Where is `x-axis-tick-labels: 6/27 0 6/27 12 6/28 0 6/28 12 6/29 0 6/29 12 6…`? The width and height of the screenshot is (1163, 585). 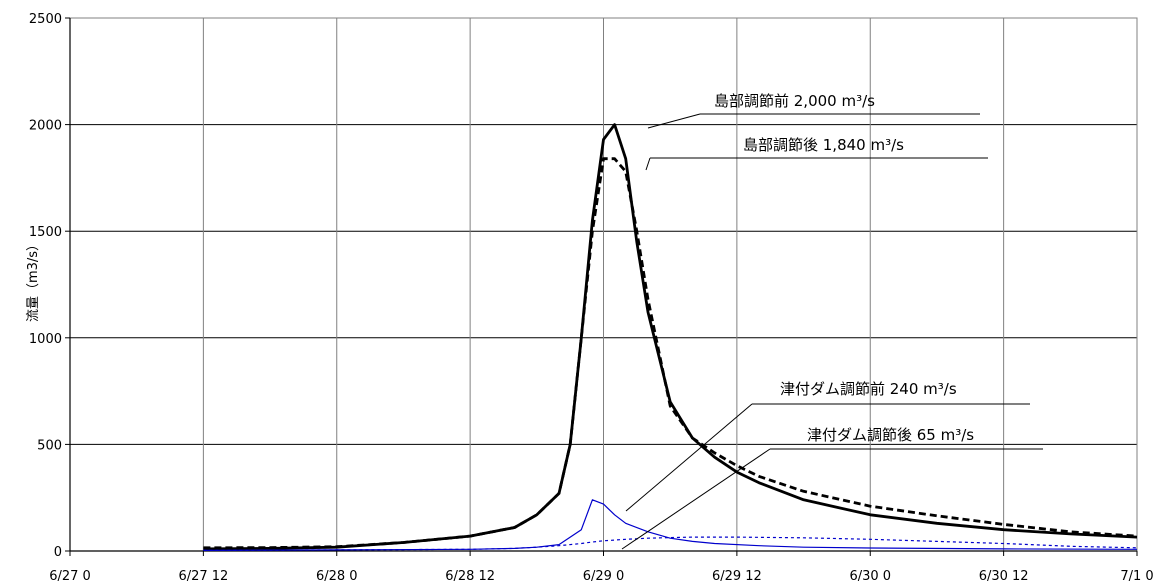 x-axis-tick-labels: 6/27 0 6/27 12 6/28 0 6/28 12 6/29 0 6/29 12 6… is located at coordinates (601, 576).